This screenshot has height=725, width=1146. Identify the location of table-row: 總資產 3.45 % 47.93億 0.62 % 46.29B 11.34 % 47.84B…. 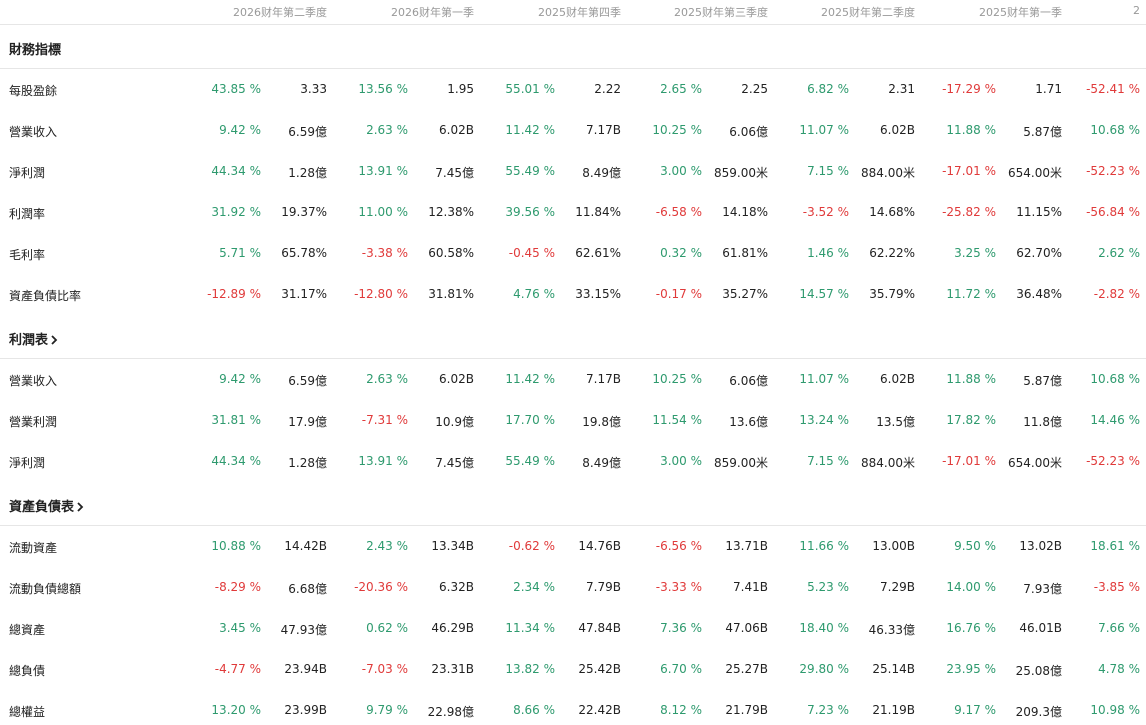
(573, 628).